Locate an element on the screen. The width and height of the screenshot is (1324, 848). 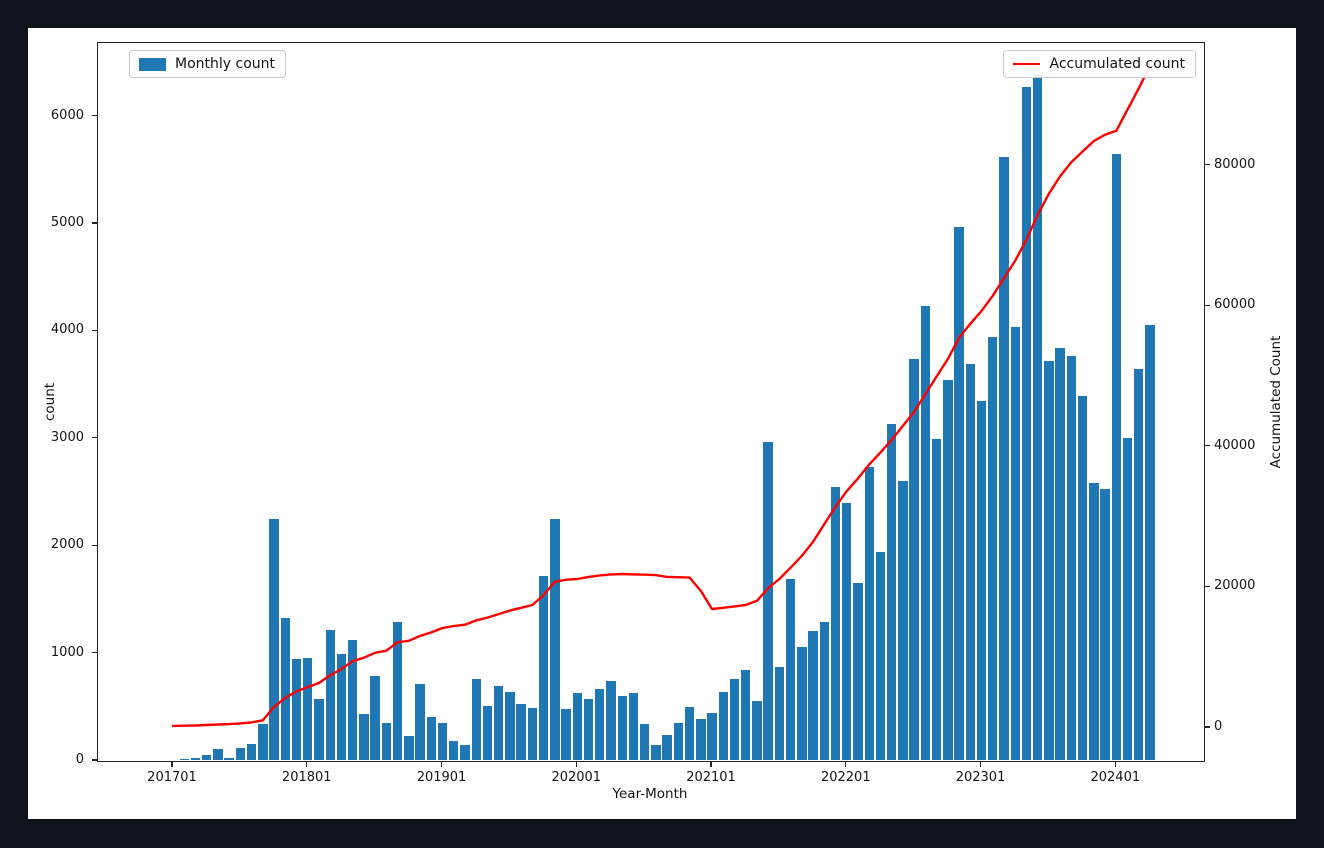
x-tick-label: 201901 is located at coordinates (441, 777).